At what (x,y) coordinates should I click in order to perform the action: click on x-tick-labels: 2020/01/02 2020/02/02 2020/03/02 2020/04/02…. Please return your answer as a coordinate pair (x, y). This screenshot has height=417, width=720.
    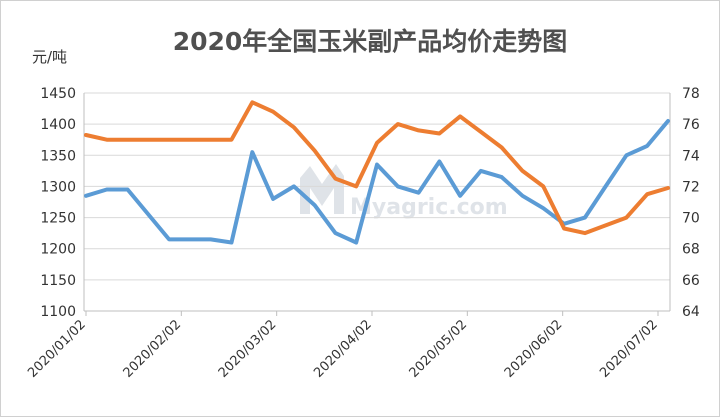
    Looking at the image, I should click on (343, 346).